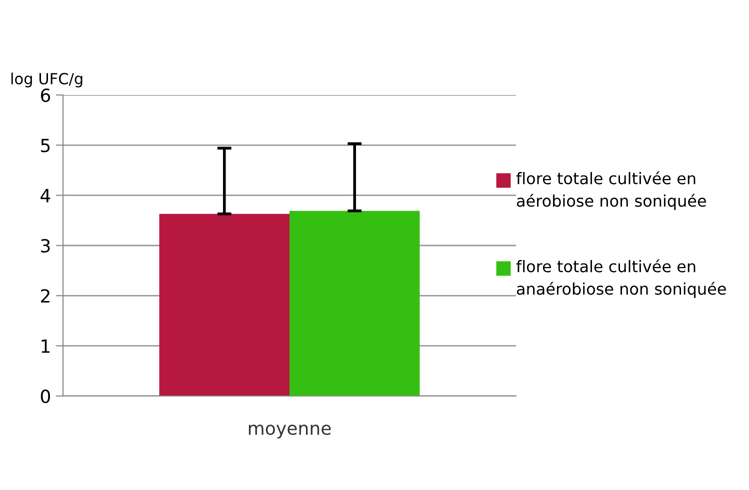 Image resolution: width=749 pixels, height=490 pixels. Describe the element at coordinates (45, 195) in the screenshot. I see `y-tick-label: 4` at that location.